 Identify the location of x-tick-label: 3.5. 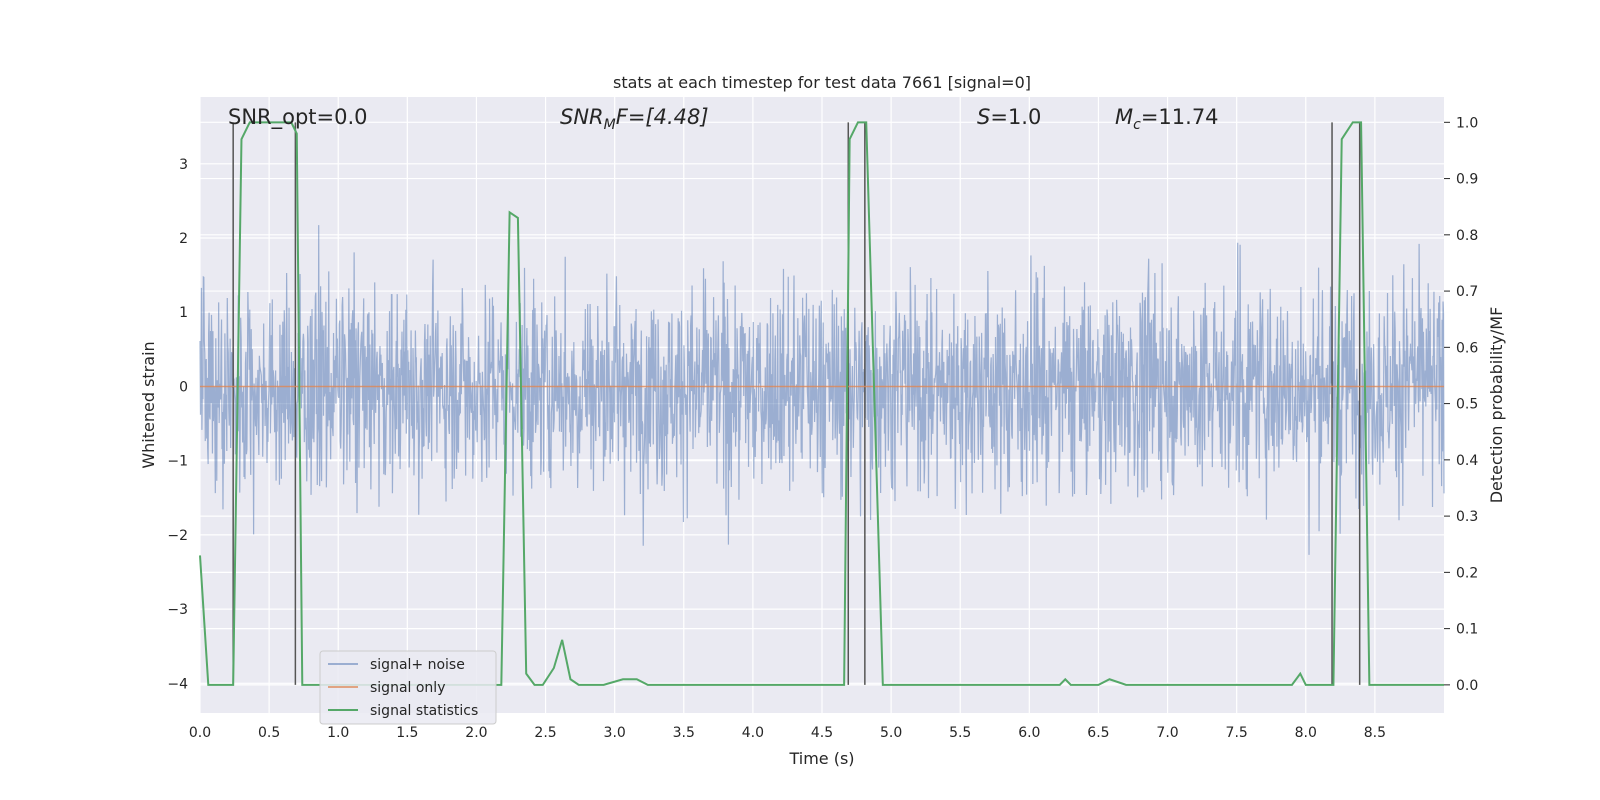
(684, 733).